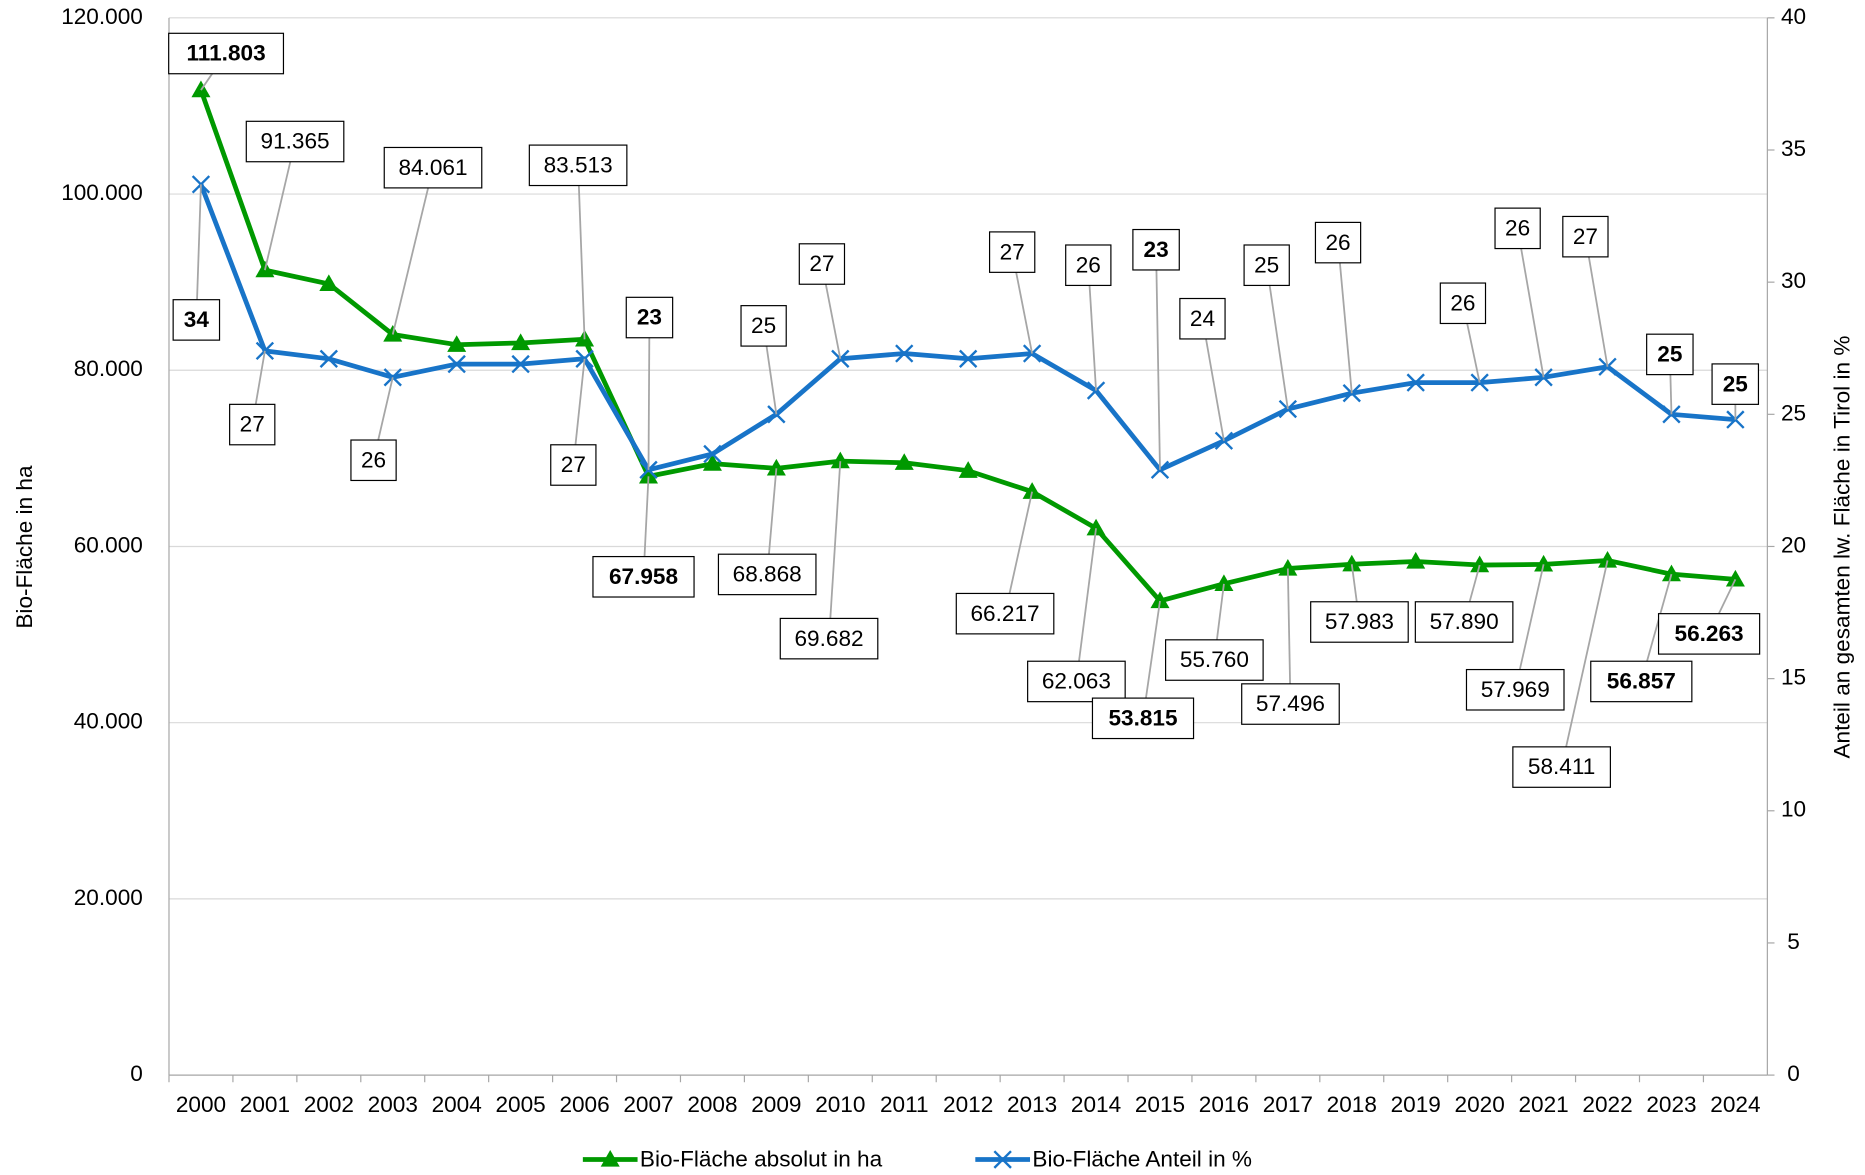 This screenshot has width=1865, height=1175. Describe the element at coordinates (102, 16) in the screenshot. I see `y-tick-label: 120.000` at that location.